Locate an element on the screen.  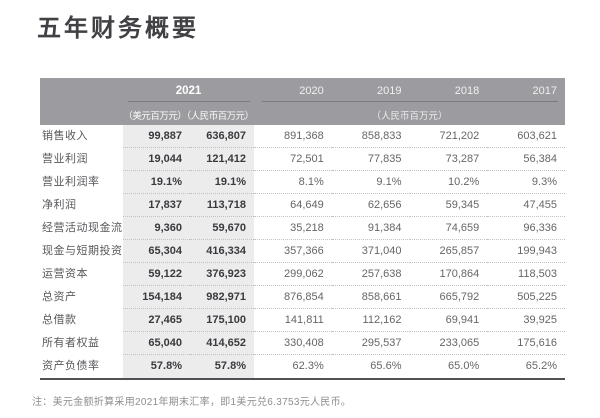
cell-usd-2021: 57.8% is located at coordinates (156, 366).